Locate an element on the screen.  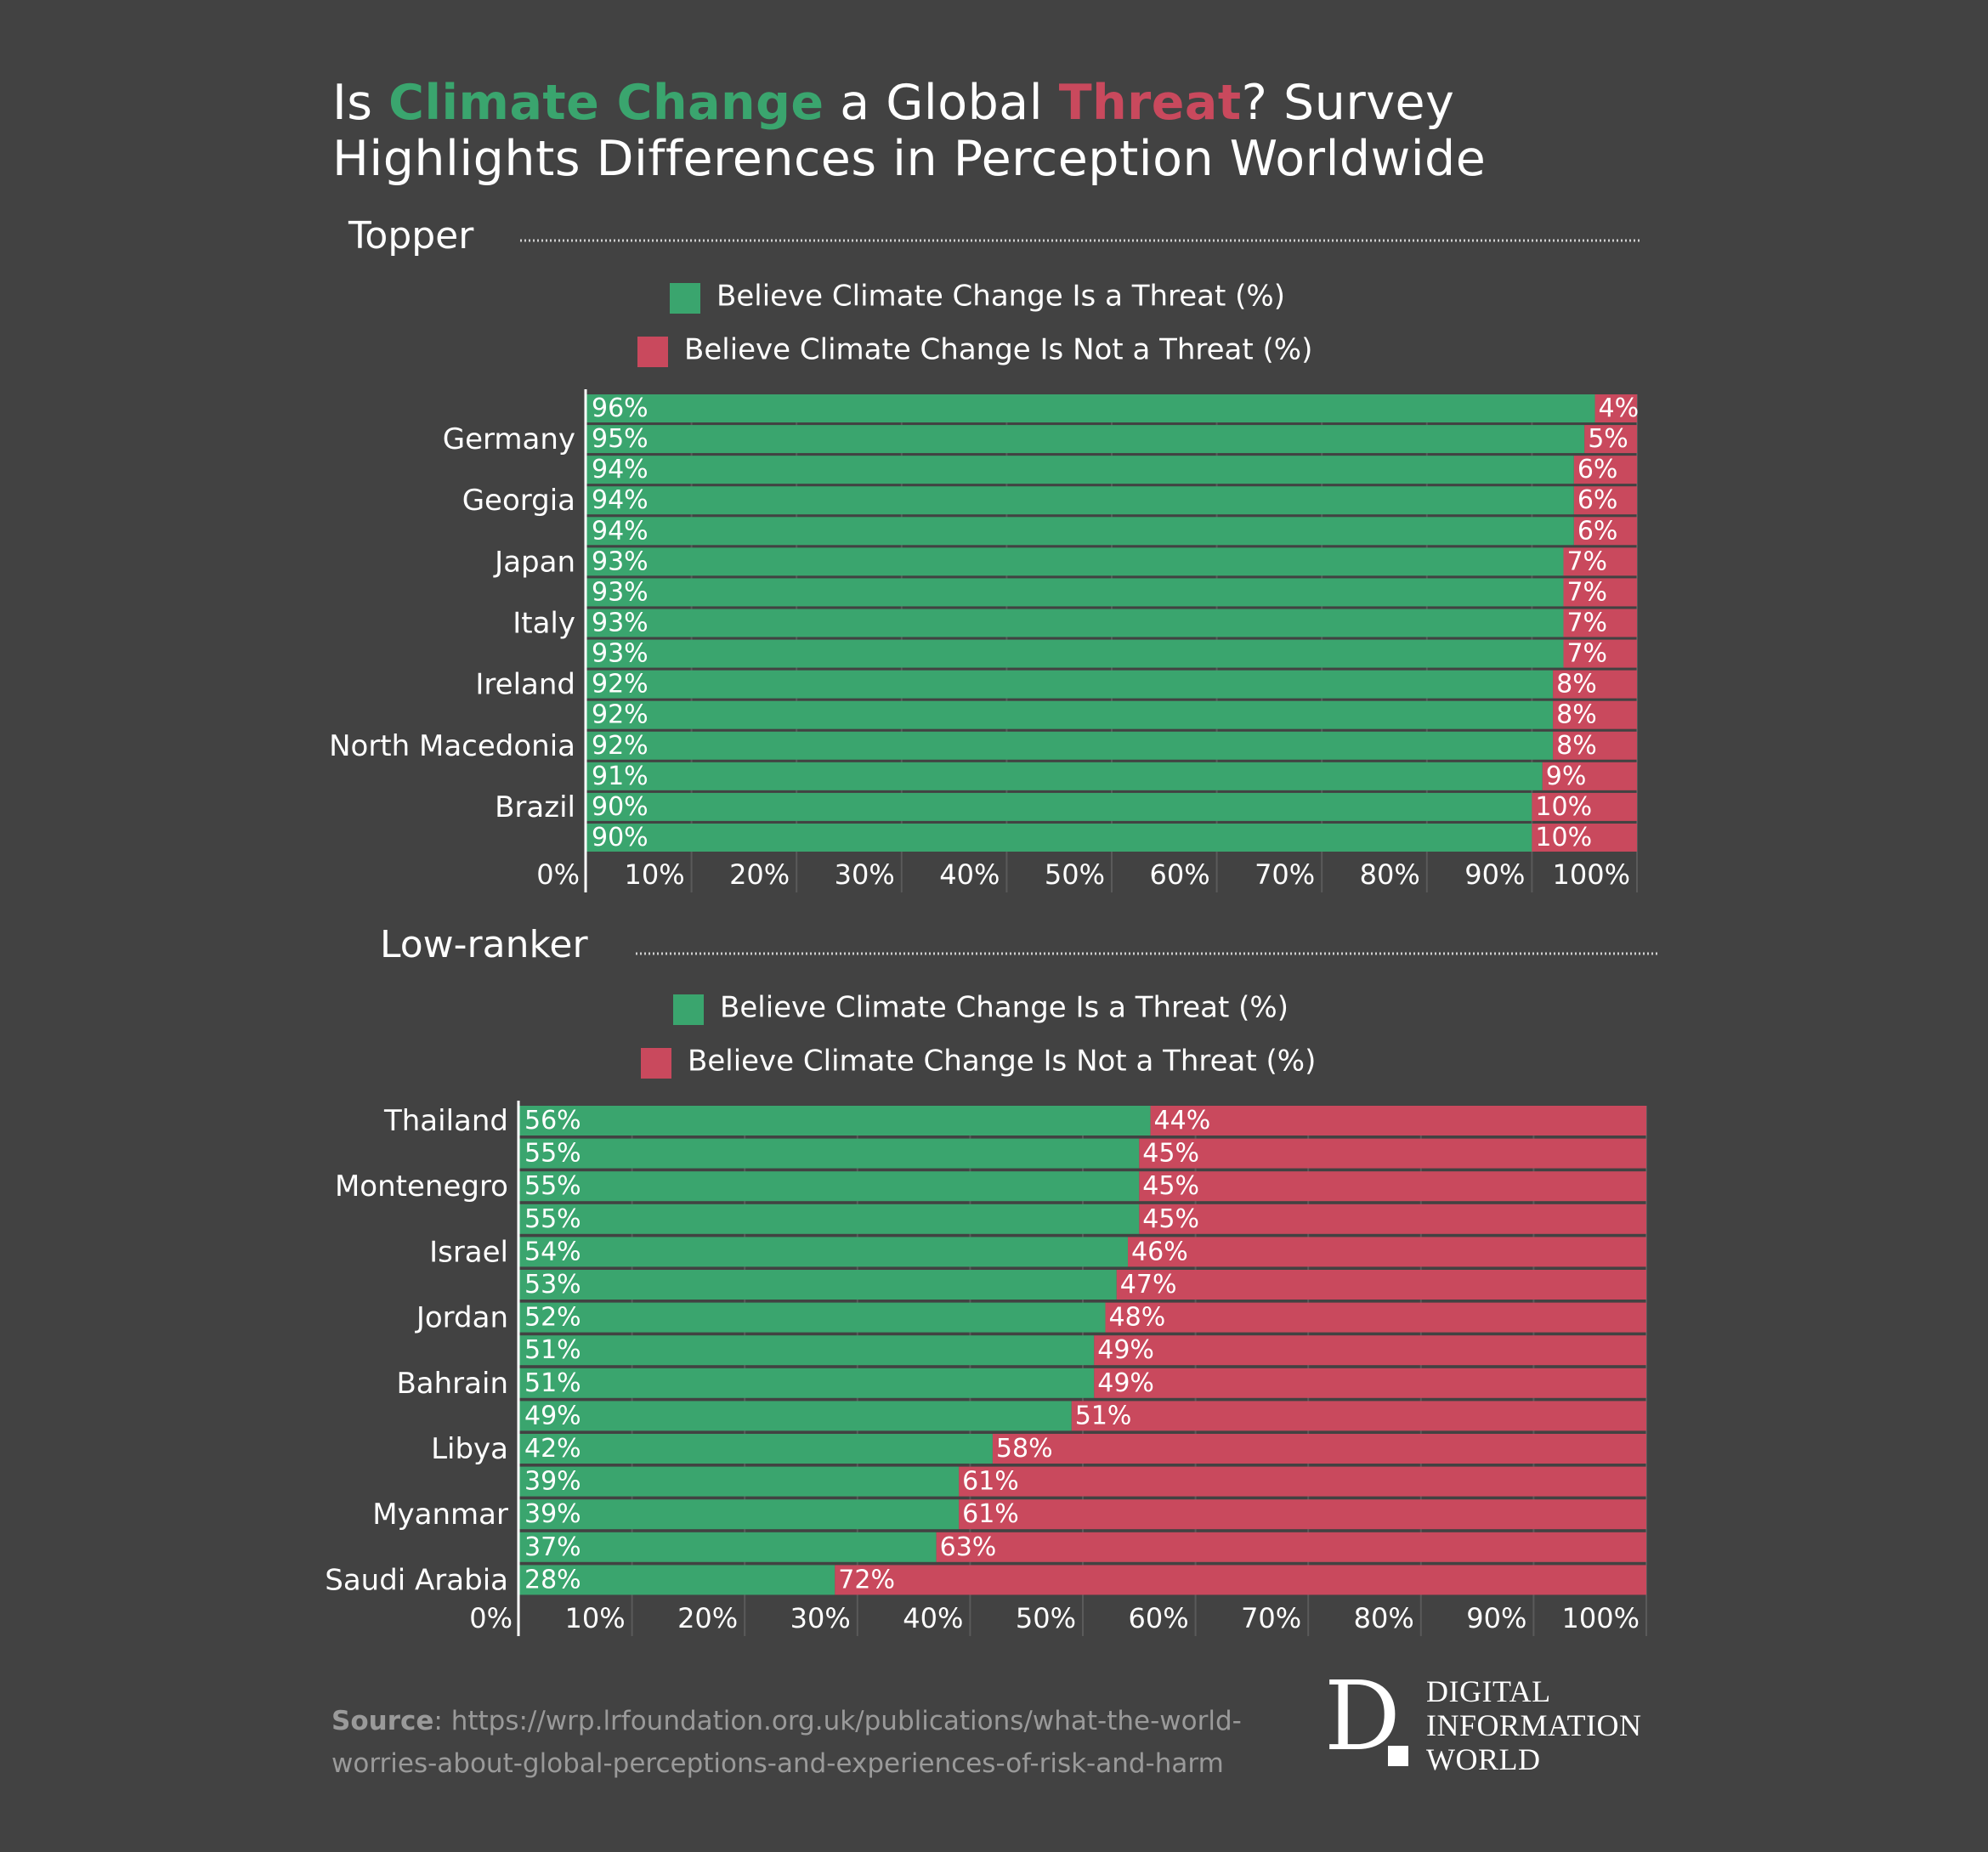
data-label-not-threat: 44% is located at coordinates (1182, 1121).